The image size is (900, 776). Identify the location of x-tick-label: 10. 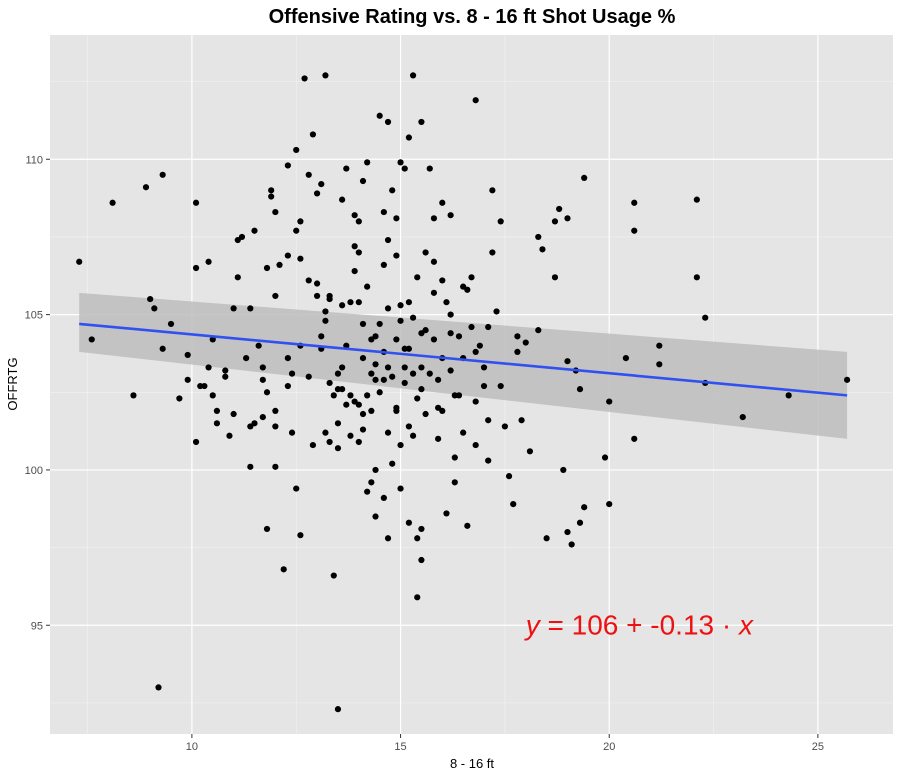
(192, 747).